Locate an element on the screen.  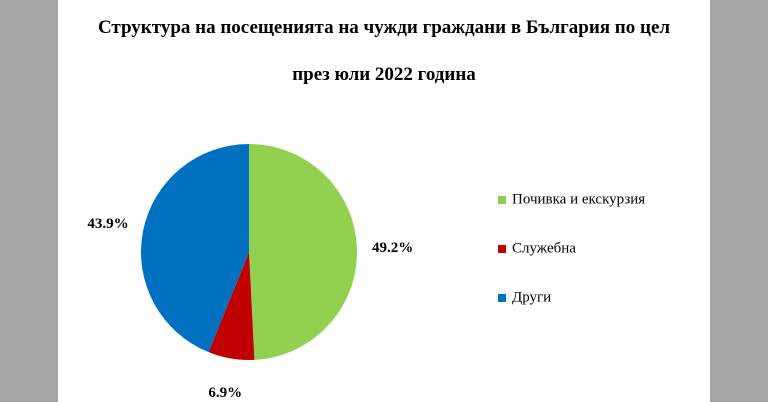
legend-label: Други is located at coordinates (531, 297).